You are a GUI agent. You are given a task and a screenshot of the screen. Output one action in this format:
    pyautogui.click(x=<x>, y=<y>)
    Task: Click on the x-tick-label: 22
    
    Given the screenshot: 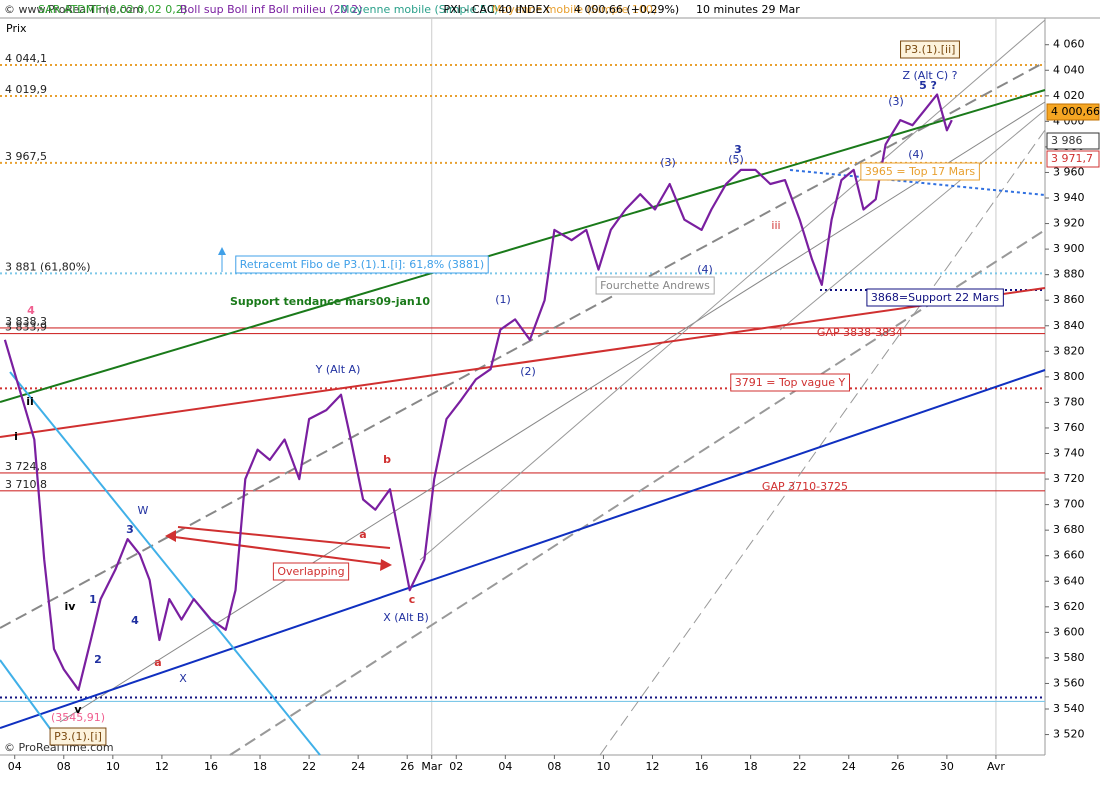 What is the action you would take?
    pyautogui.click(x=800, y=766)
    